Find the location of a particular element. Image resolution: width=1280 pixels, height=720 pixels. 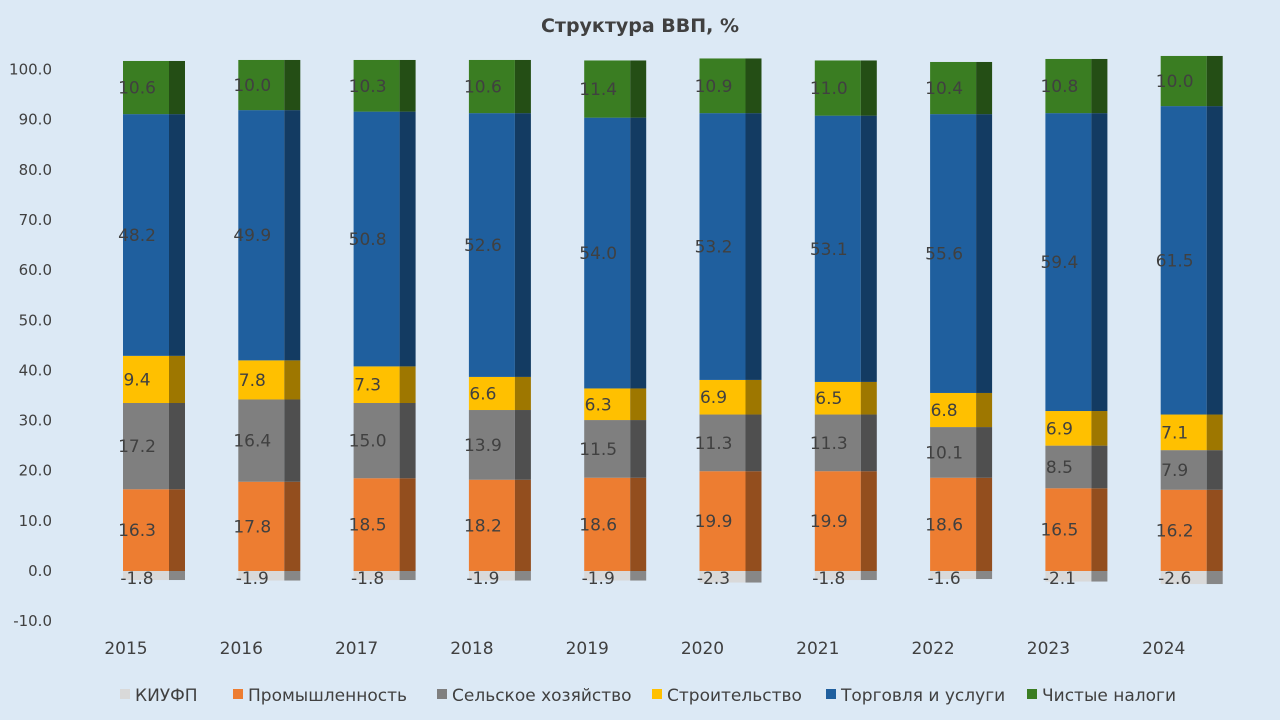

y-tick-label: 70.0 is located at coordinates (35, 220).